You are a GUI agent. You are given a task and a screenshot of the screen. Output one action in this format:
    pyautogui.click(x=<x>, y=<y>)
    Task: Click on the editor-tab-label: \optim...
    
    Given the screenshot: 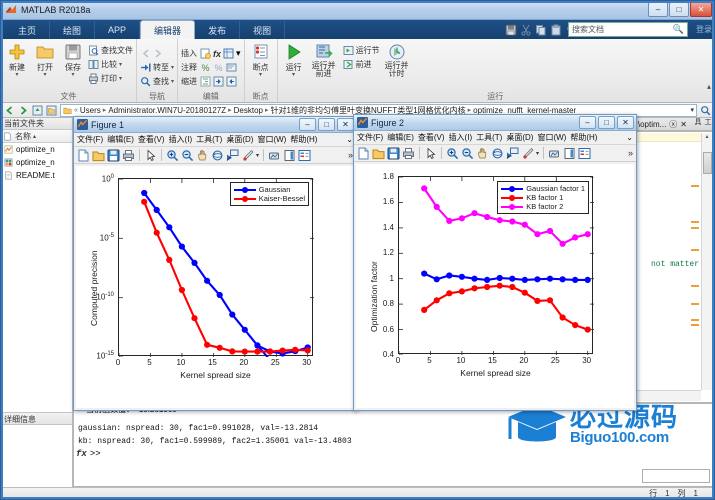 What is the action you would take?
    pyautogui.click(x=652, y=124)
    